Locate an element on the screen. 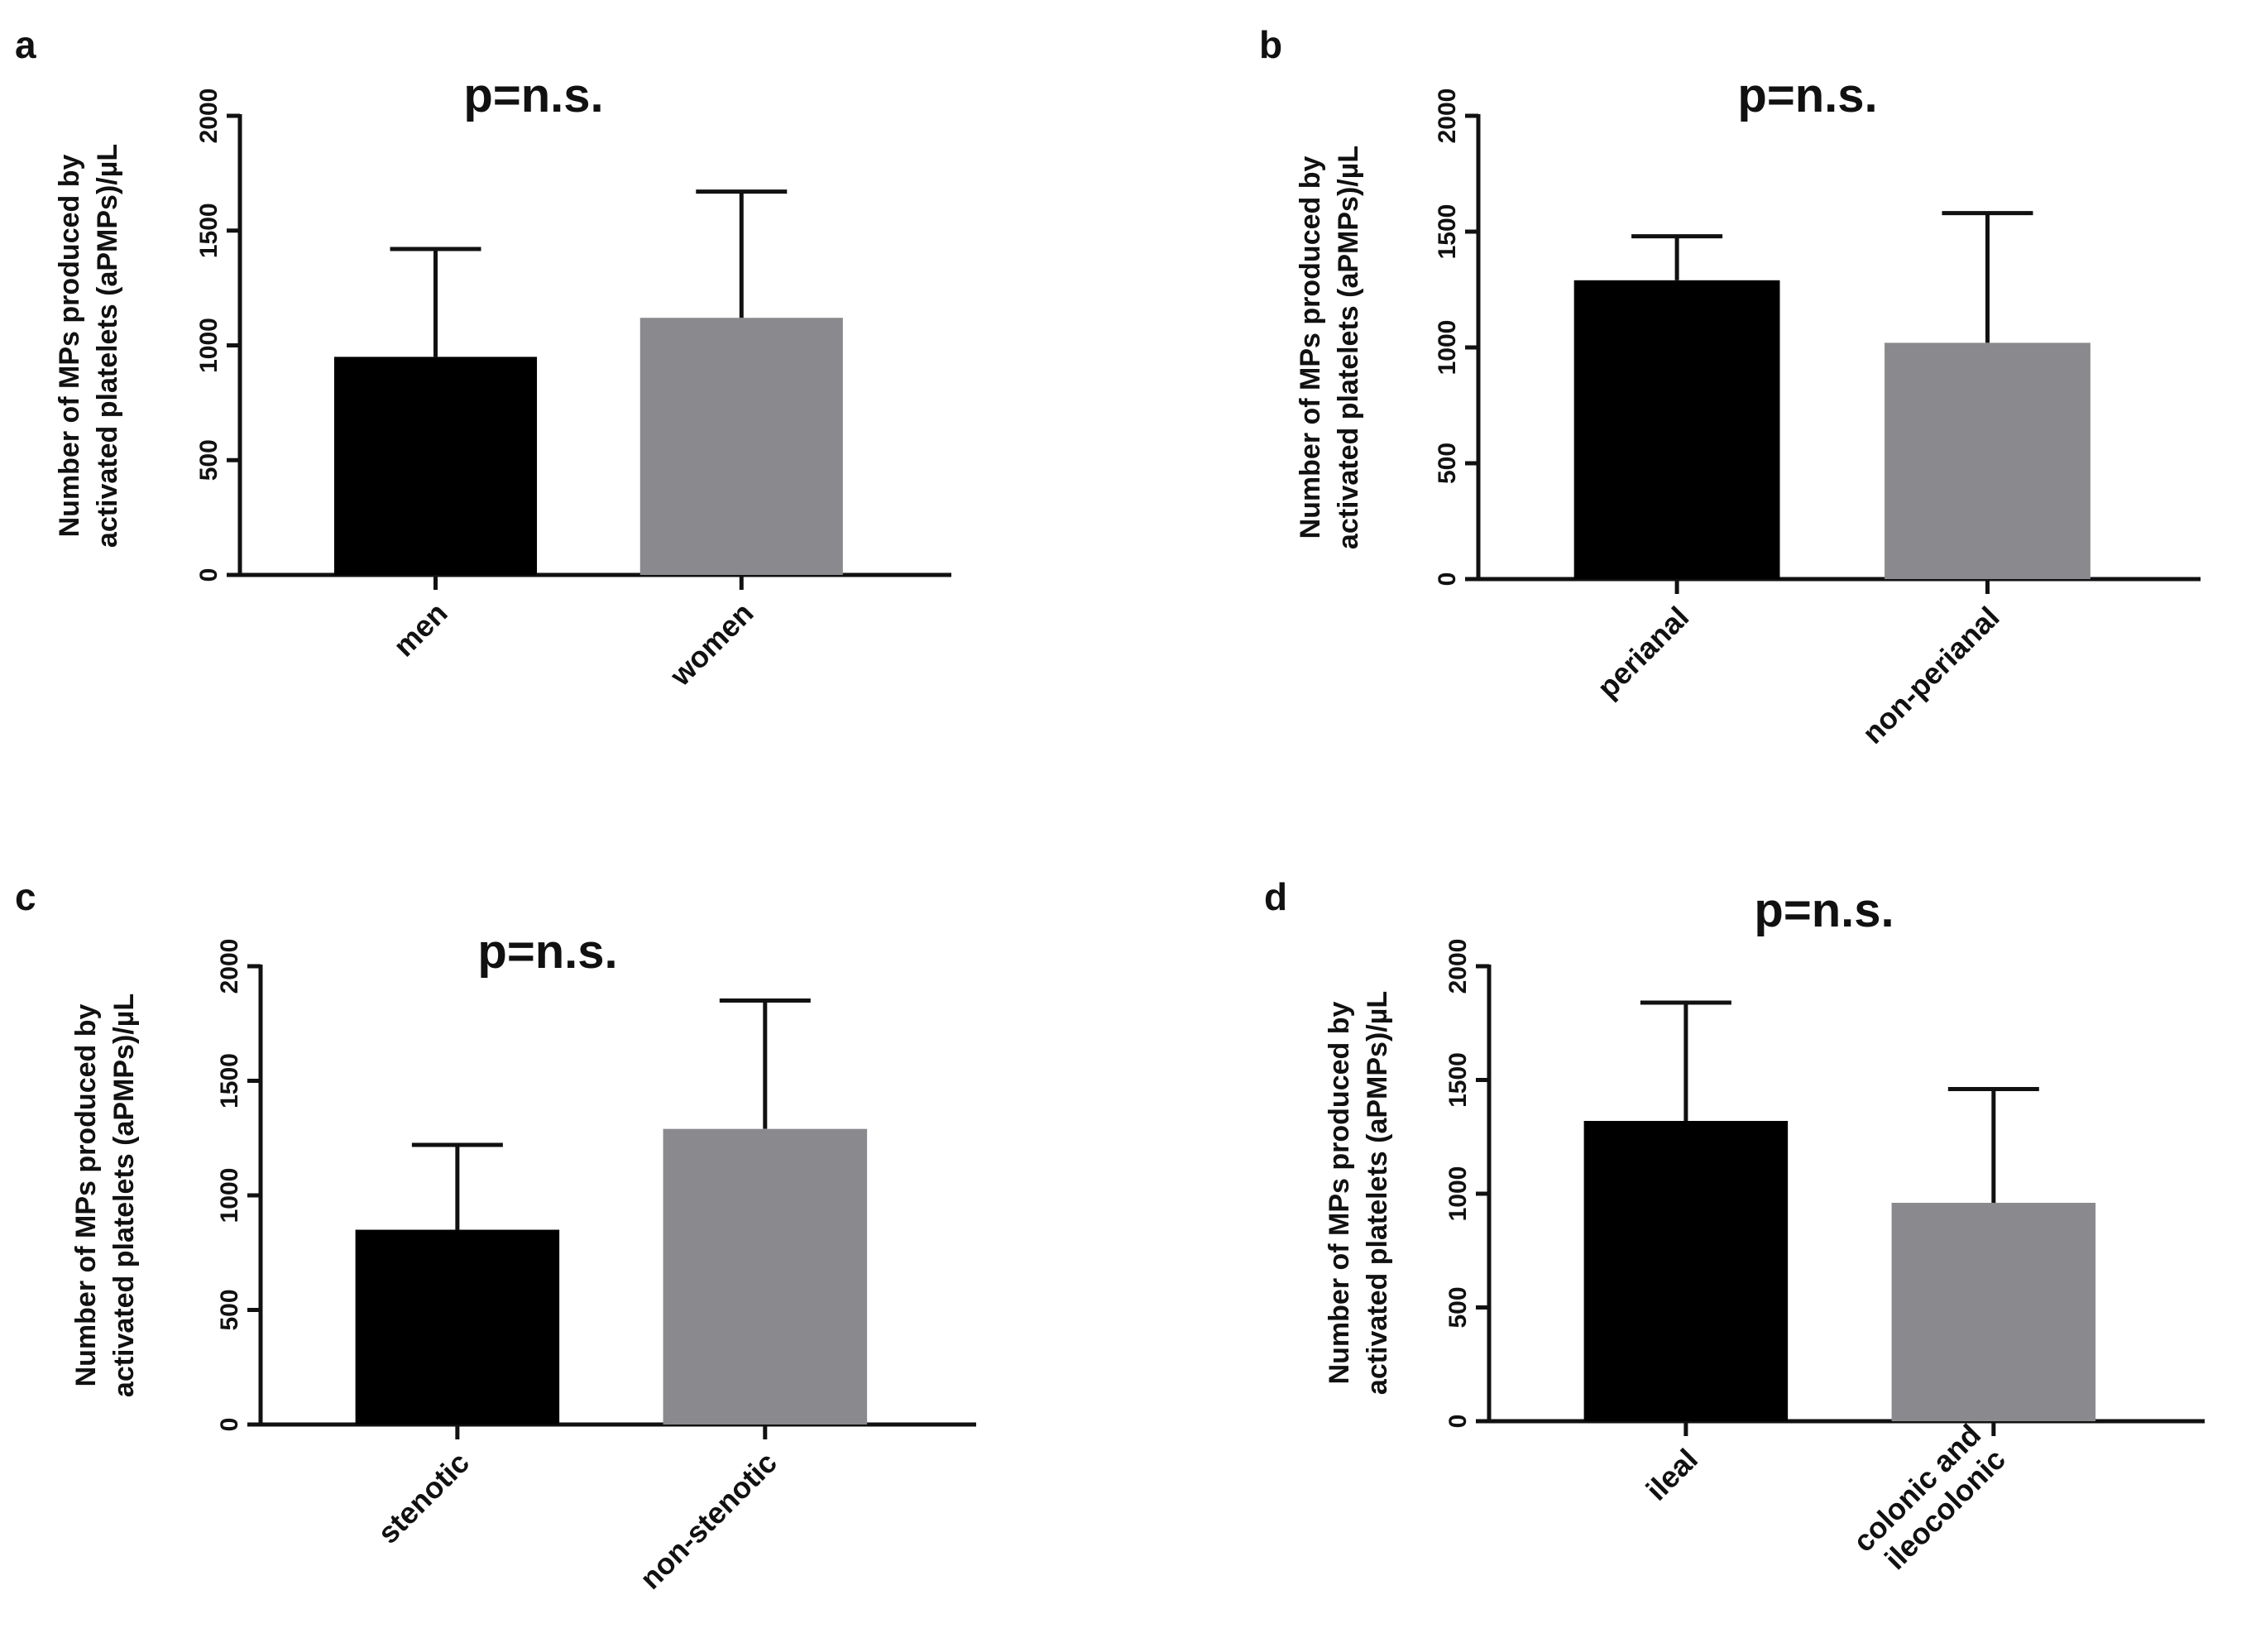 This screenshot has height=1652, width=2251. x-category-label-line: women is located at coordinates (711, 644).